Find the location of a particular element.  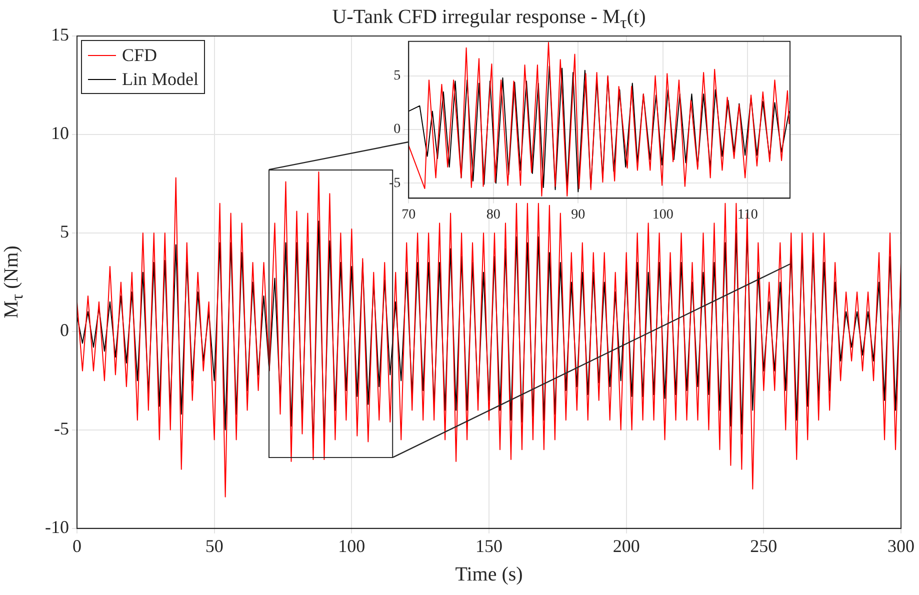

x-tick-label: 0 is located at coordinates (77, 546).